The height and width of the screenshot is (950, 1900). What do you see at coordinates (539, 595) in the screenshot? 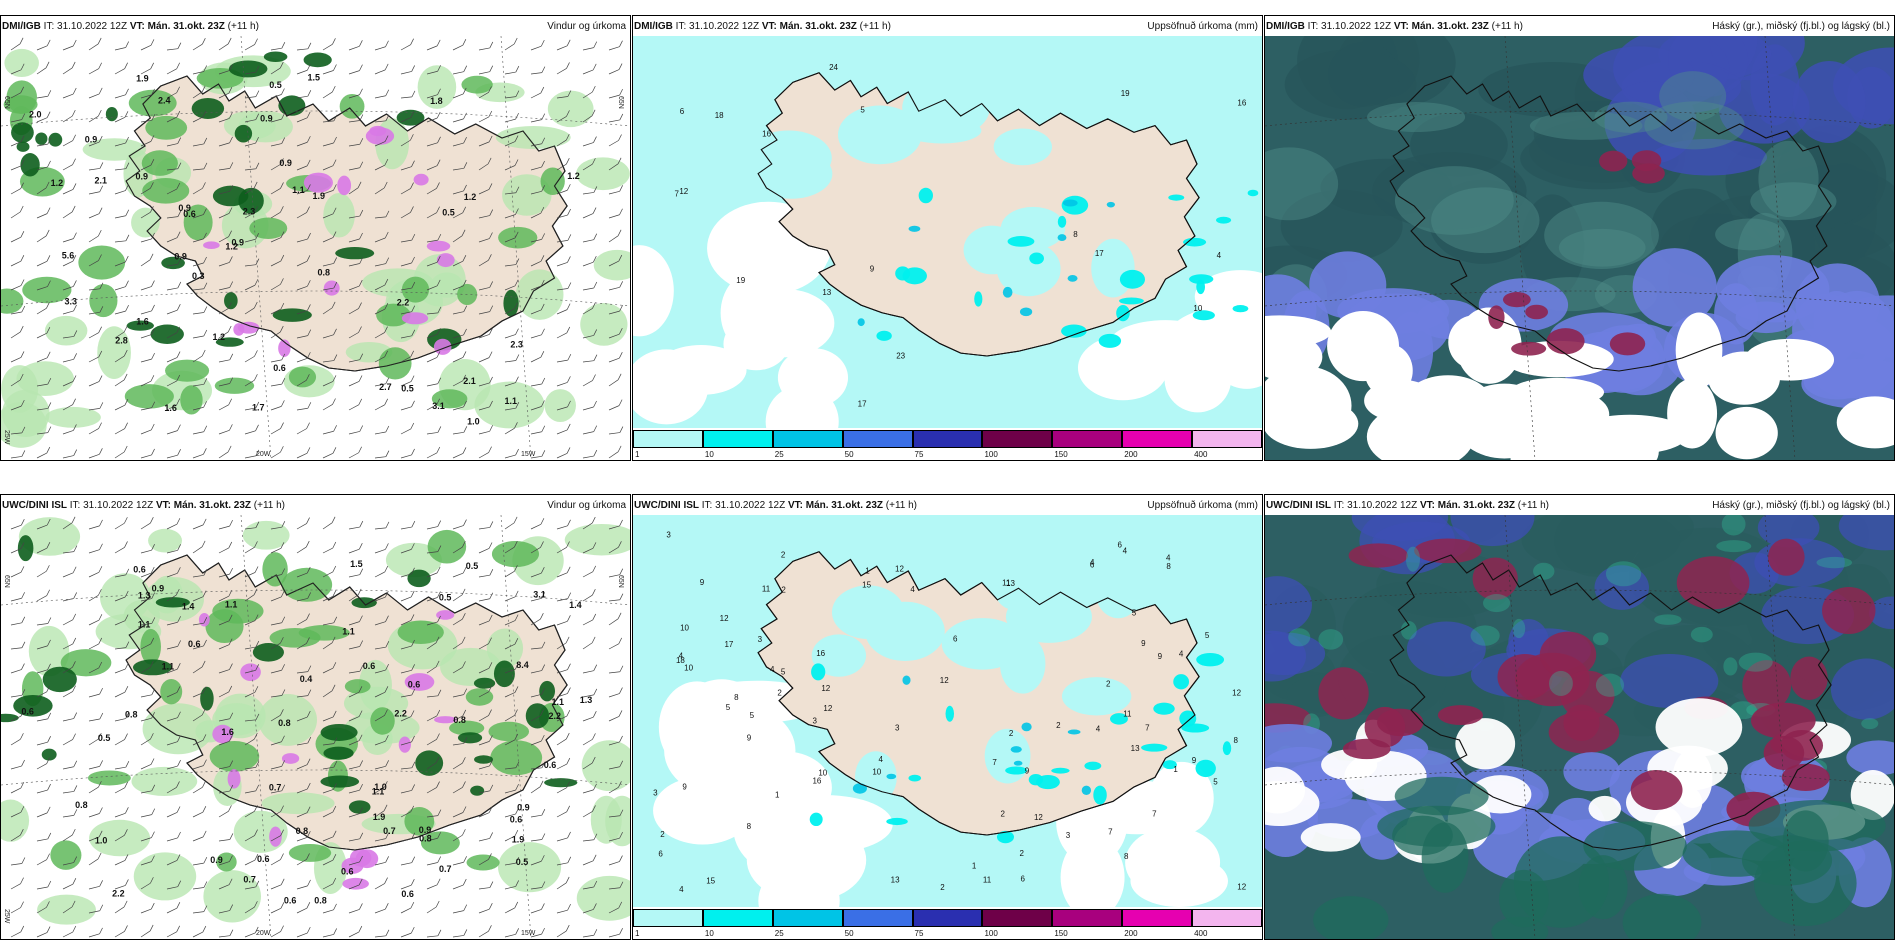
I see `value-label: 3.1` at bounding box center [539, 595].